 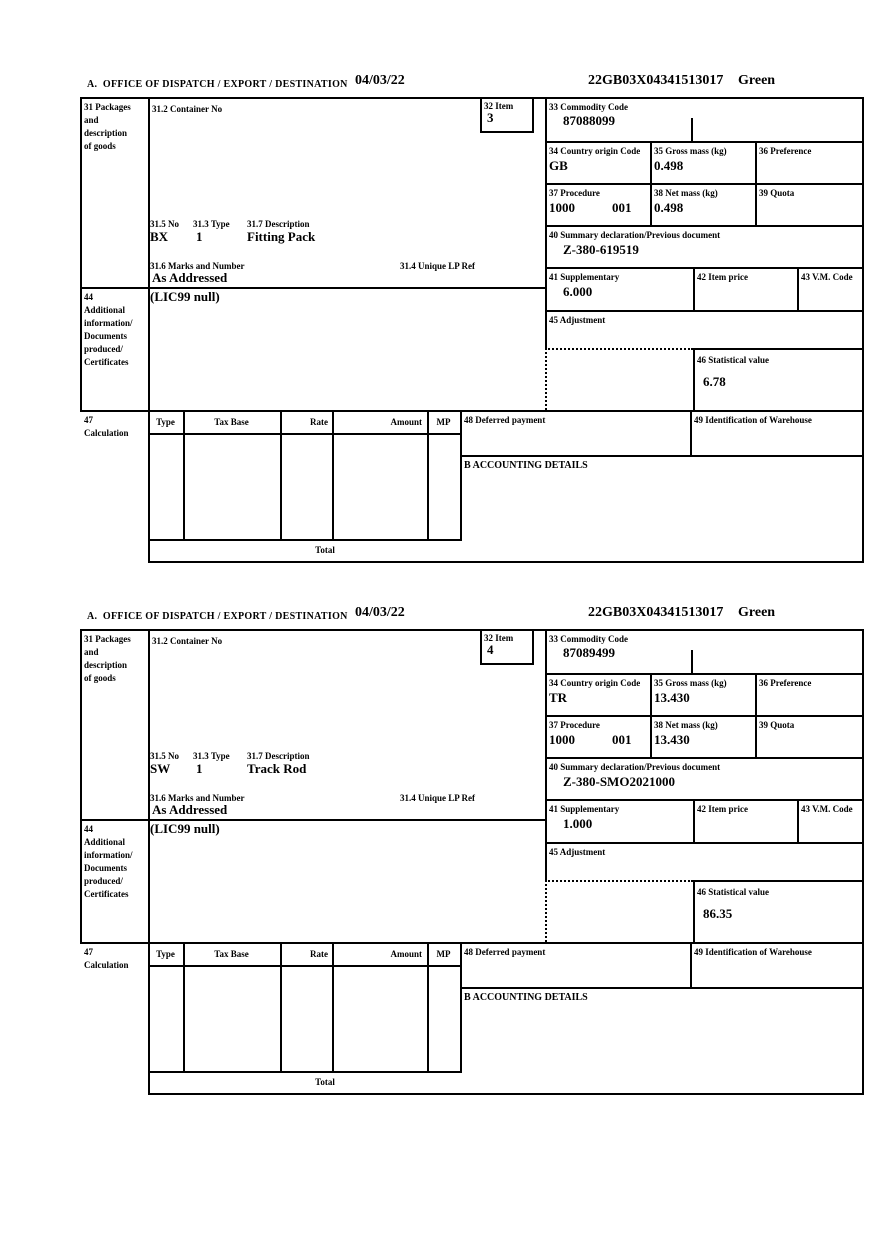 What do you see at coordinates (691, 964) in the screenshot?
I see `box49-left-border` at bounding box center [691, 964].